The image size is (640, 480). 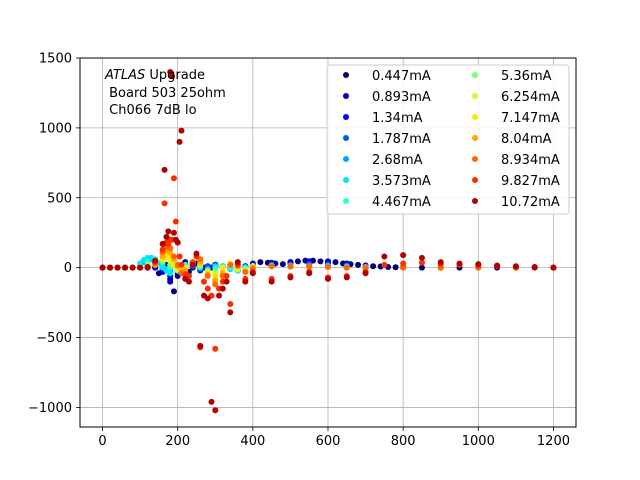 What do you see at coordinates (55, 59) in the screenshot?
I see `y-tick-label: 1500` at bounding box center [55, 59].